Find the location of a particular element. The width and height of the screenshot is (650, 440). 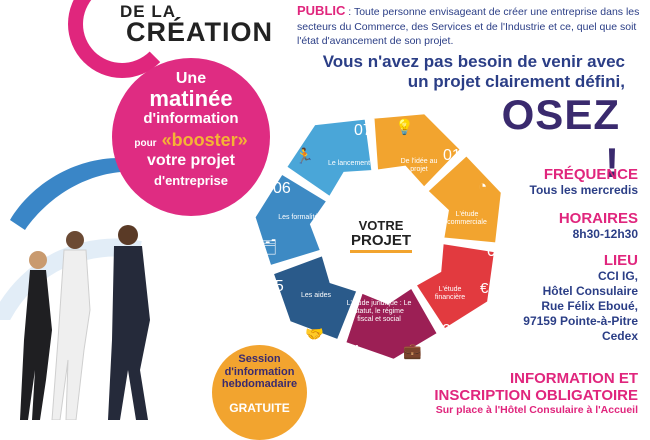

segment-02-number: 02 is located at coordinates (496, 251).